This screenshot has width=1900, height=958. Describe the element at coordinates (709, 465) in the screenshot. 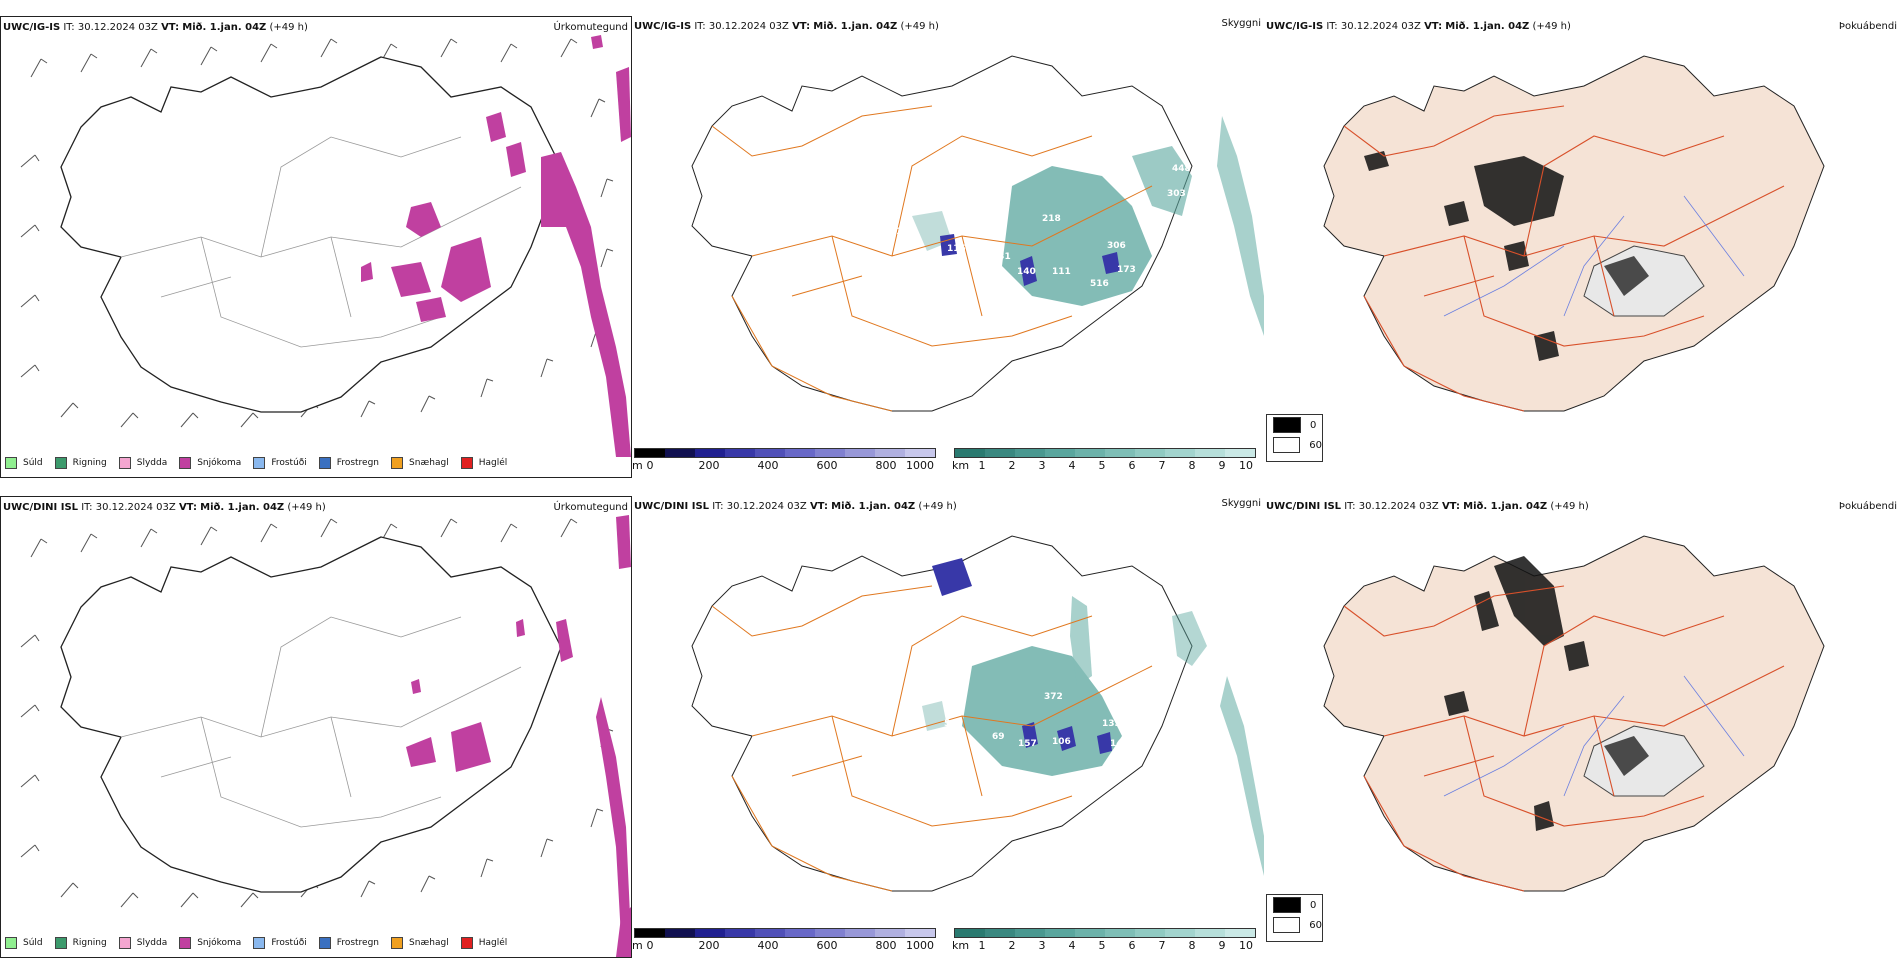

I see `height-tick: 200` at that location.